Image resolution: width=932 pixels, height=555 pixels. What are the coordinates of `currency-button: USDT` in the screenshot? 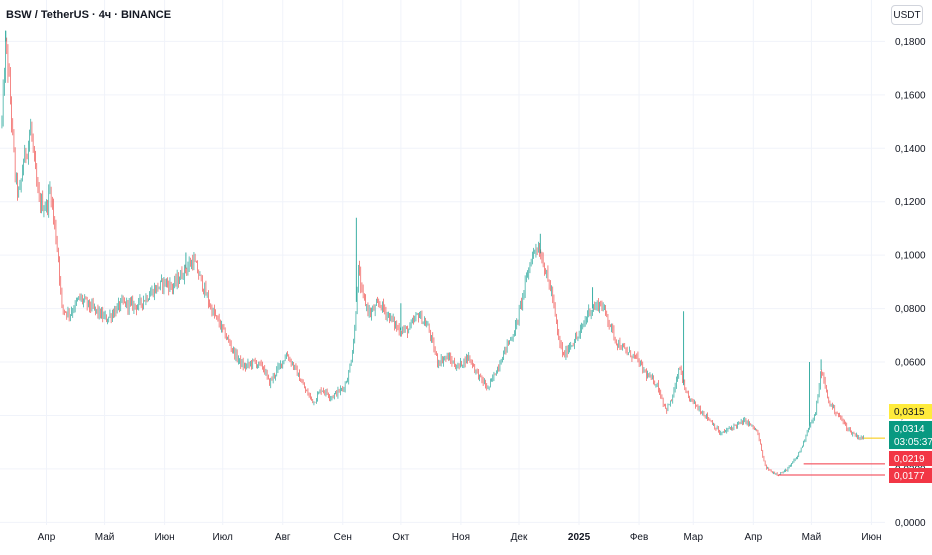 It's located at (907, 15).